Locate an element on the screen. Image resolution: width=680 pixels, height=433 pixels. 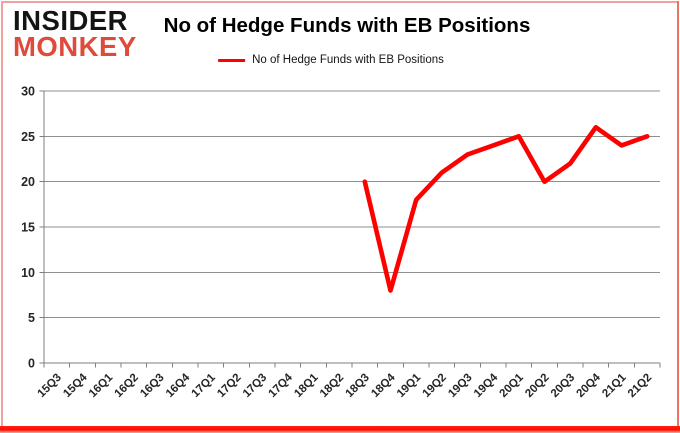
logo-monkey-text: MONKEY is located at coordinates (75, 46).